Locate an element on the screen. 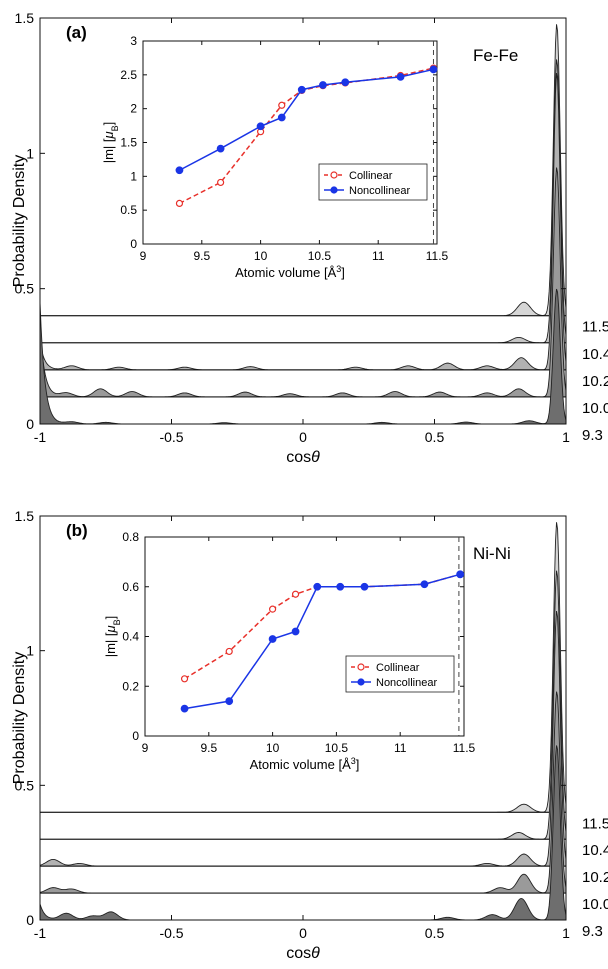  x-axis-label: cosθ is located at coordinates (303, 953).